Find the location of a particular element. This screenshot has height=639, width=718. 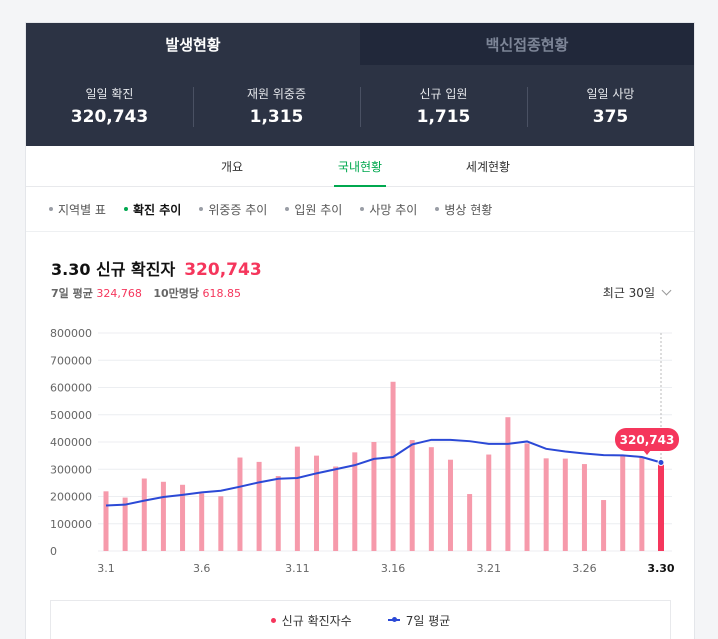

filter-label: 병상 현황 is located at coordinates (468, 209).